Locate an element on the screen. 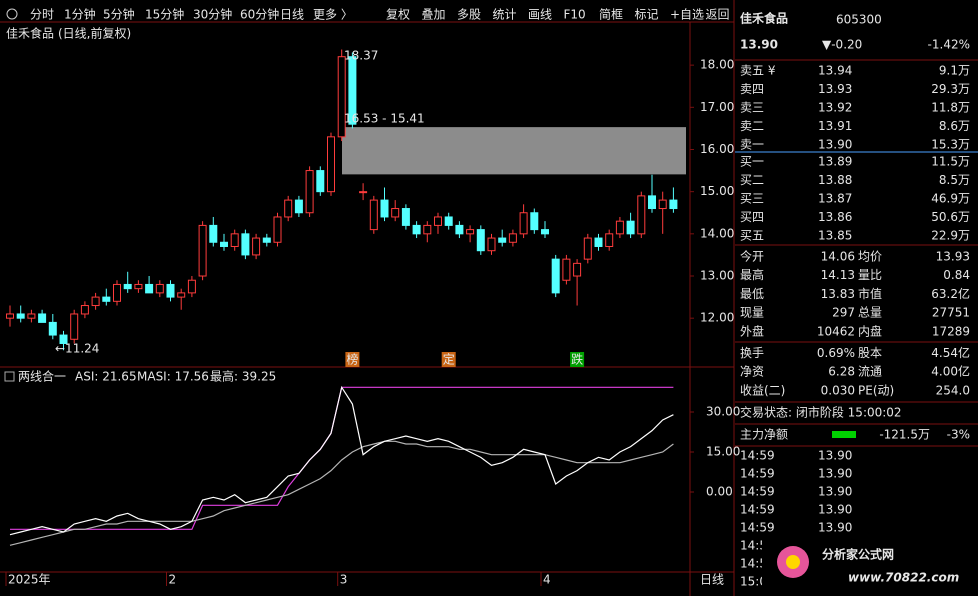 The image size is (978, 596). period-button: 15分钟 is located at coordinates (164, 14).